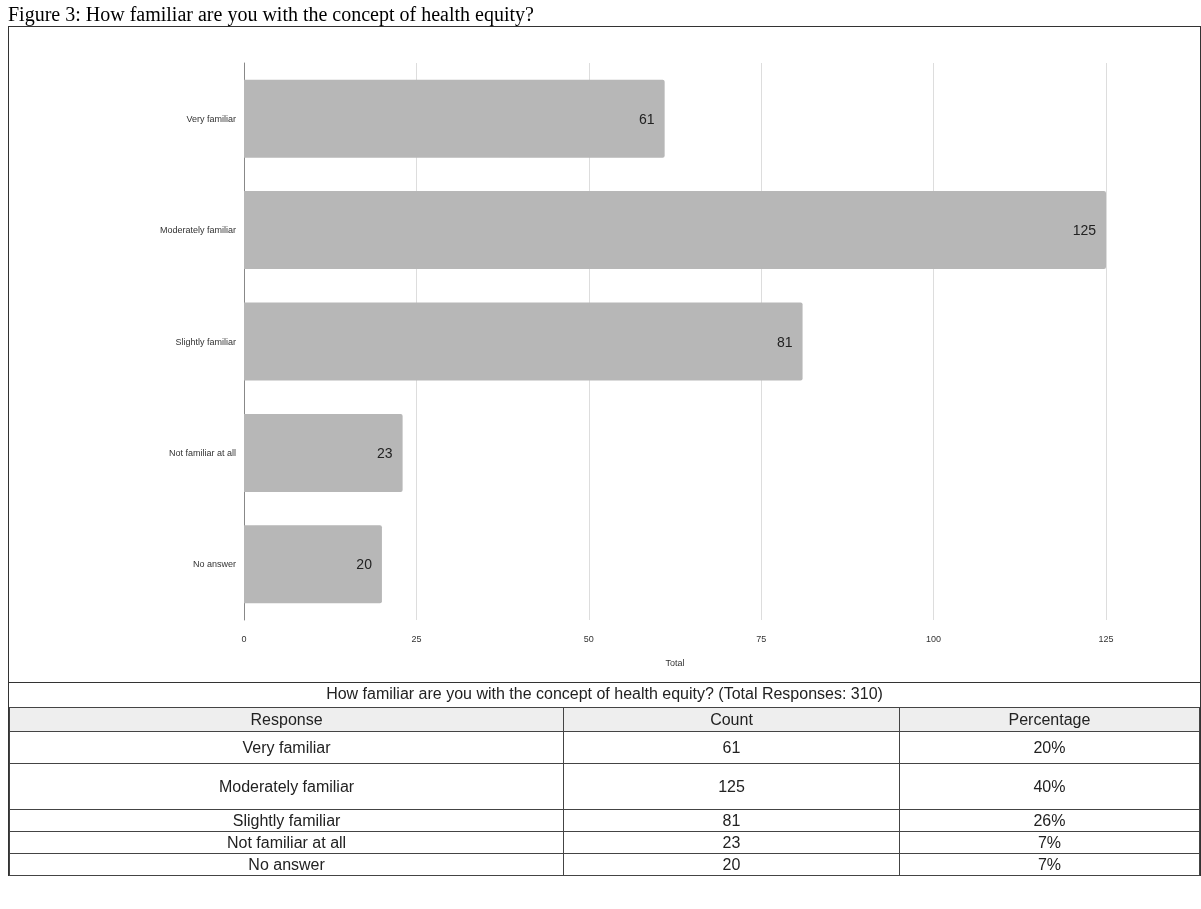 The width and height of the screenshot is (1201, 909). What do you see at coordinates (1049, 747) in the screenshot?
I see `text: 20%` at bounding box center [1049, 747].